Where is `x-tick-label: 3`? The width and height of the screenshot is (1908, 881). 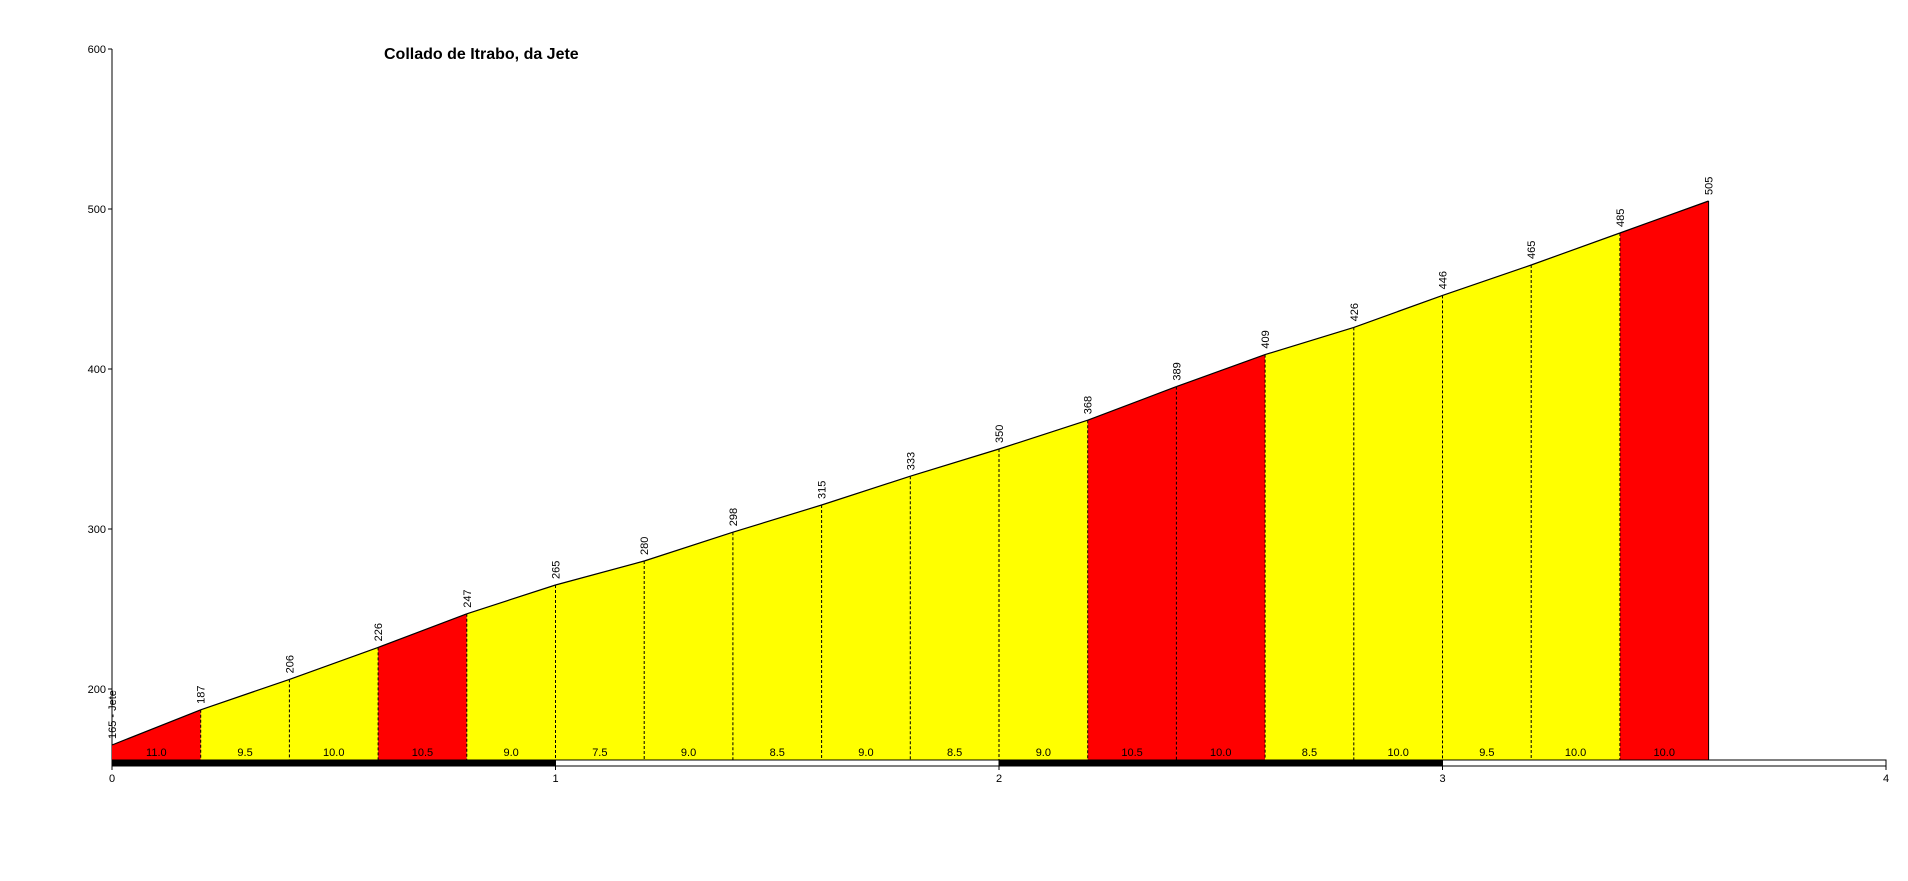
x-tick-label: 3 is located at coordinates (1442, 779).